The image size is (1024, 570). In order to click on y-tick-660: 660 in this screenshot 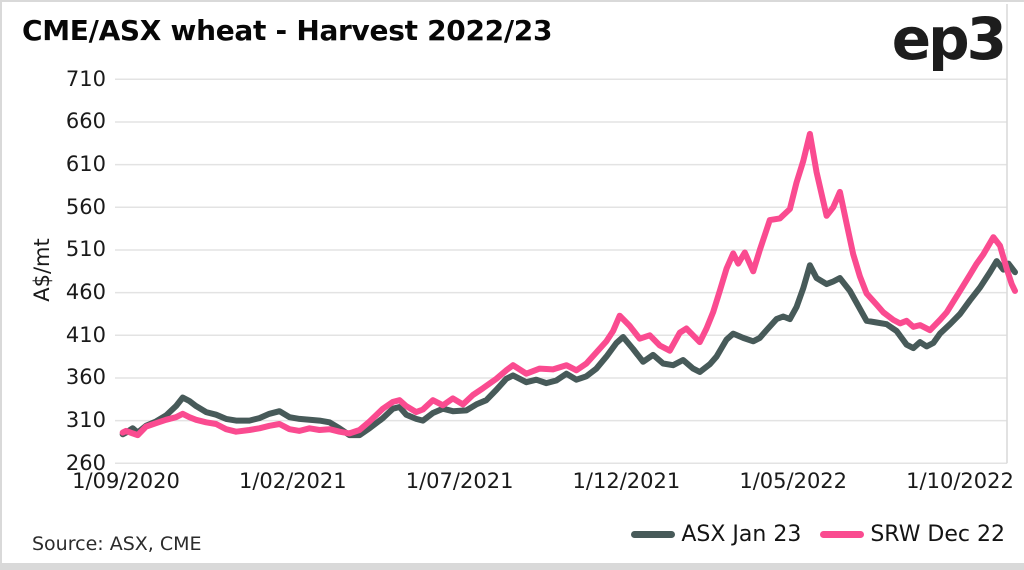, I will do `click(85, 121)`.